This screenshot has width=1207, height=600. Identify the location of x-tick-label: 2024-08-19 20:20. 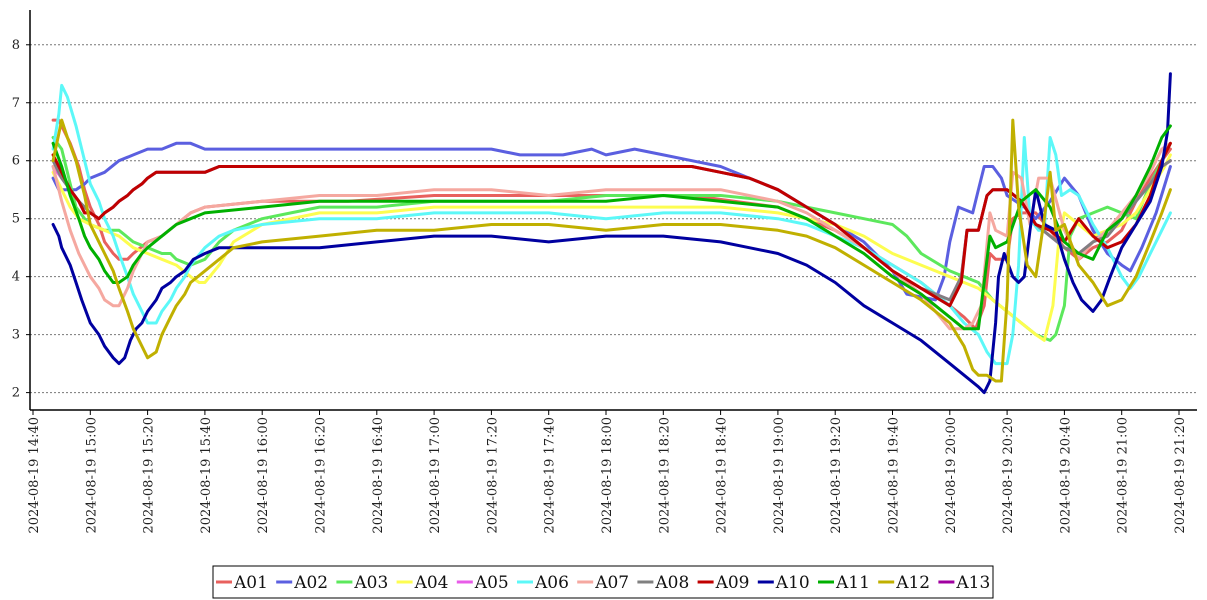
(1008, 475).